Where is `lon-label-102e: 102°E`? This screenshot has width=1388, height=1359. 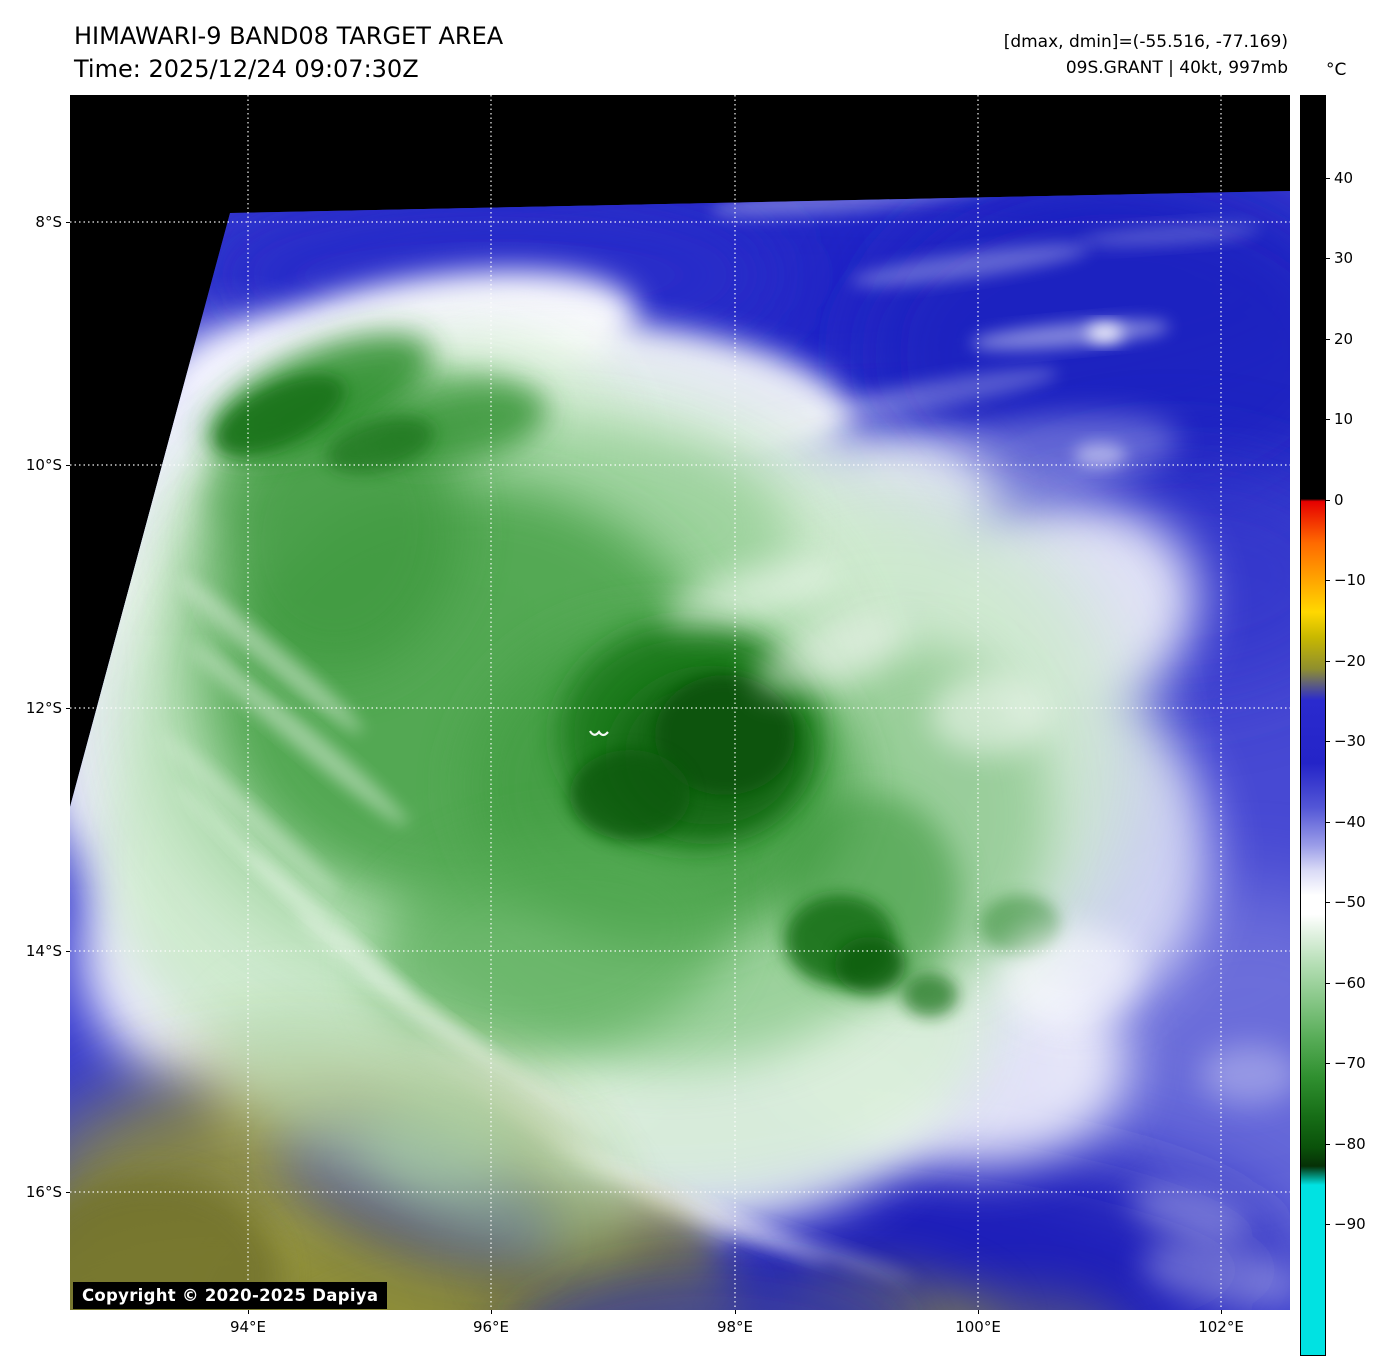
lon-label-102e: 102°E is located at coordinates (1221, 1327).